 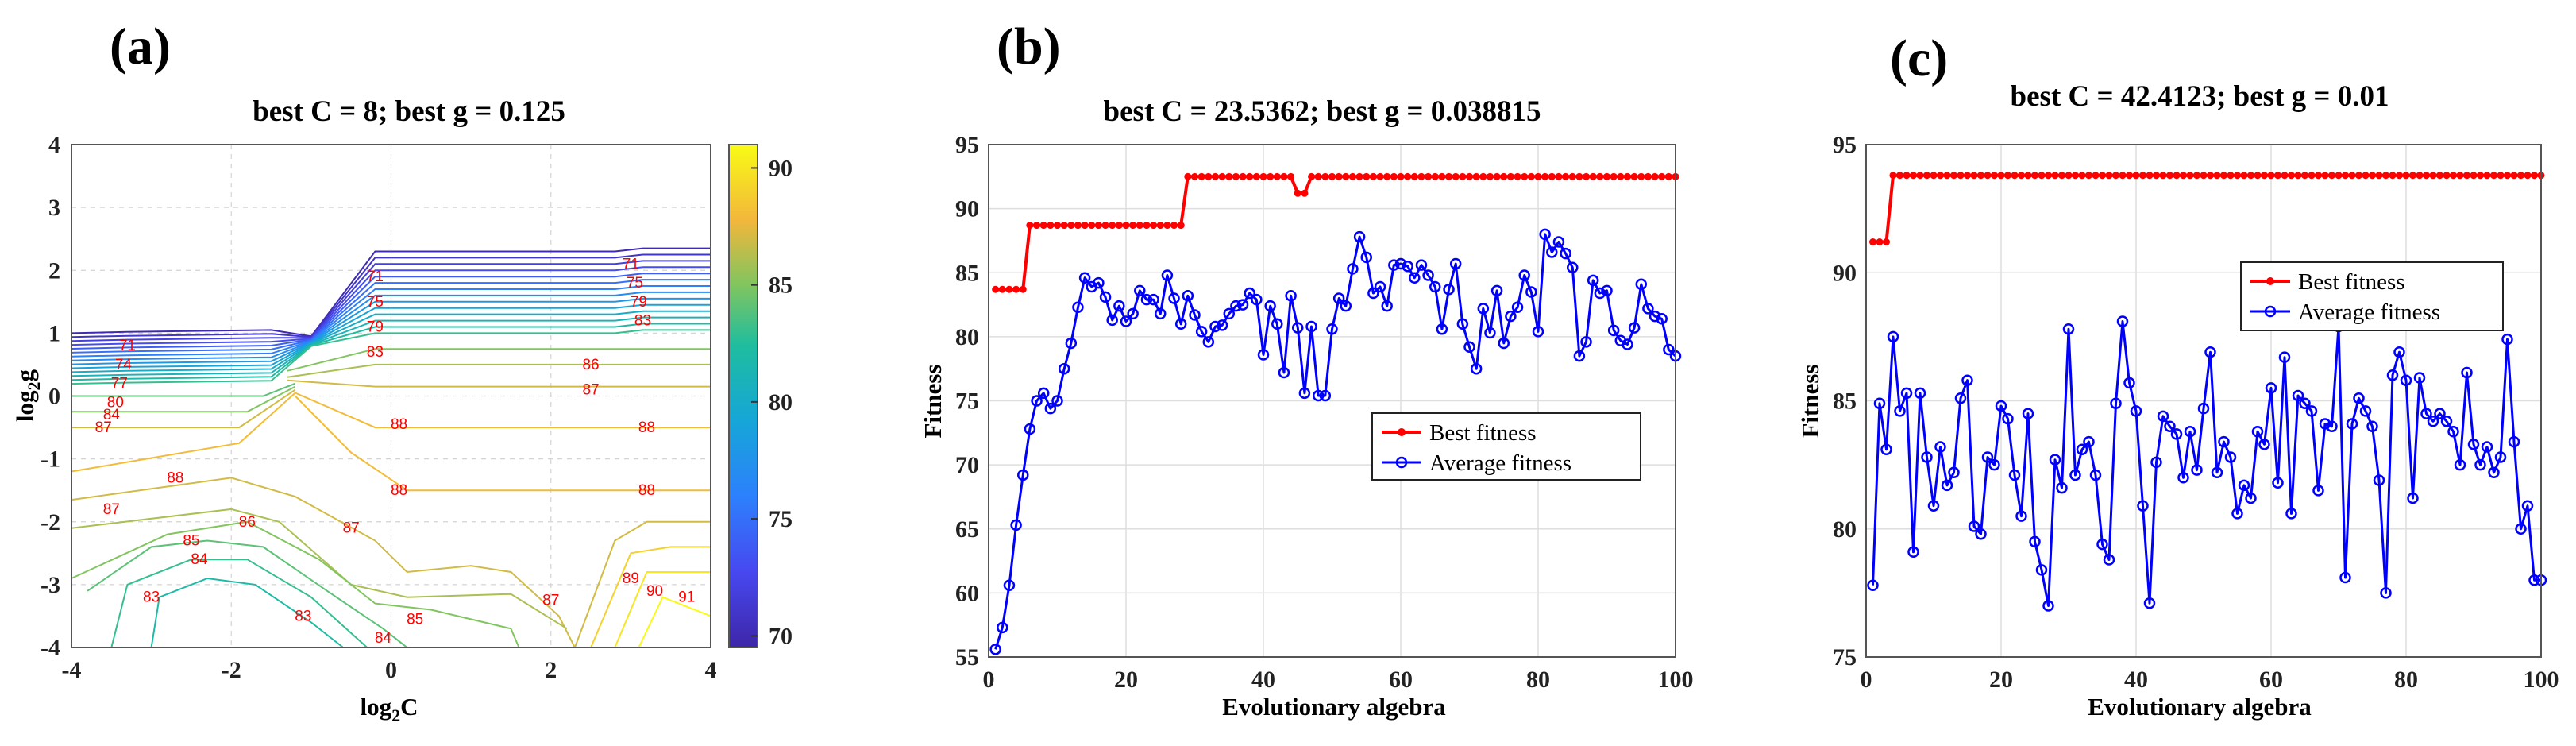 What do you see at coordinates (933, 402) in the screenshot?
I see `b-y-axis-label: Fitness` at bounding box center [933, 402].